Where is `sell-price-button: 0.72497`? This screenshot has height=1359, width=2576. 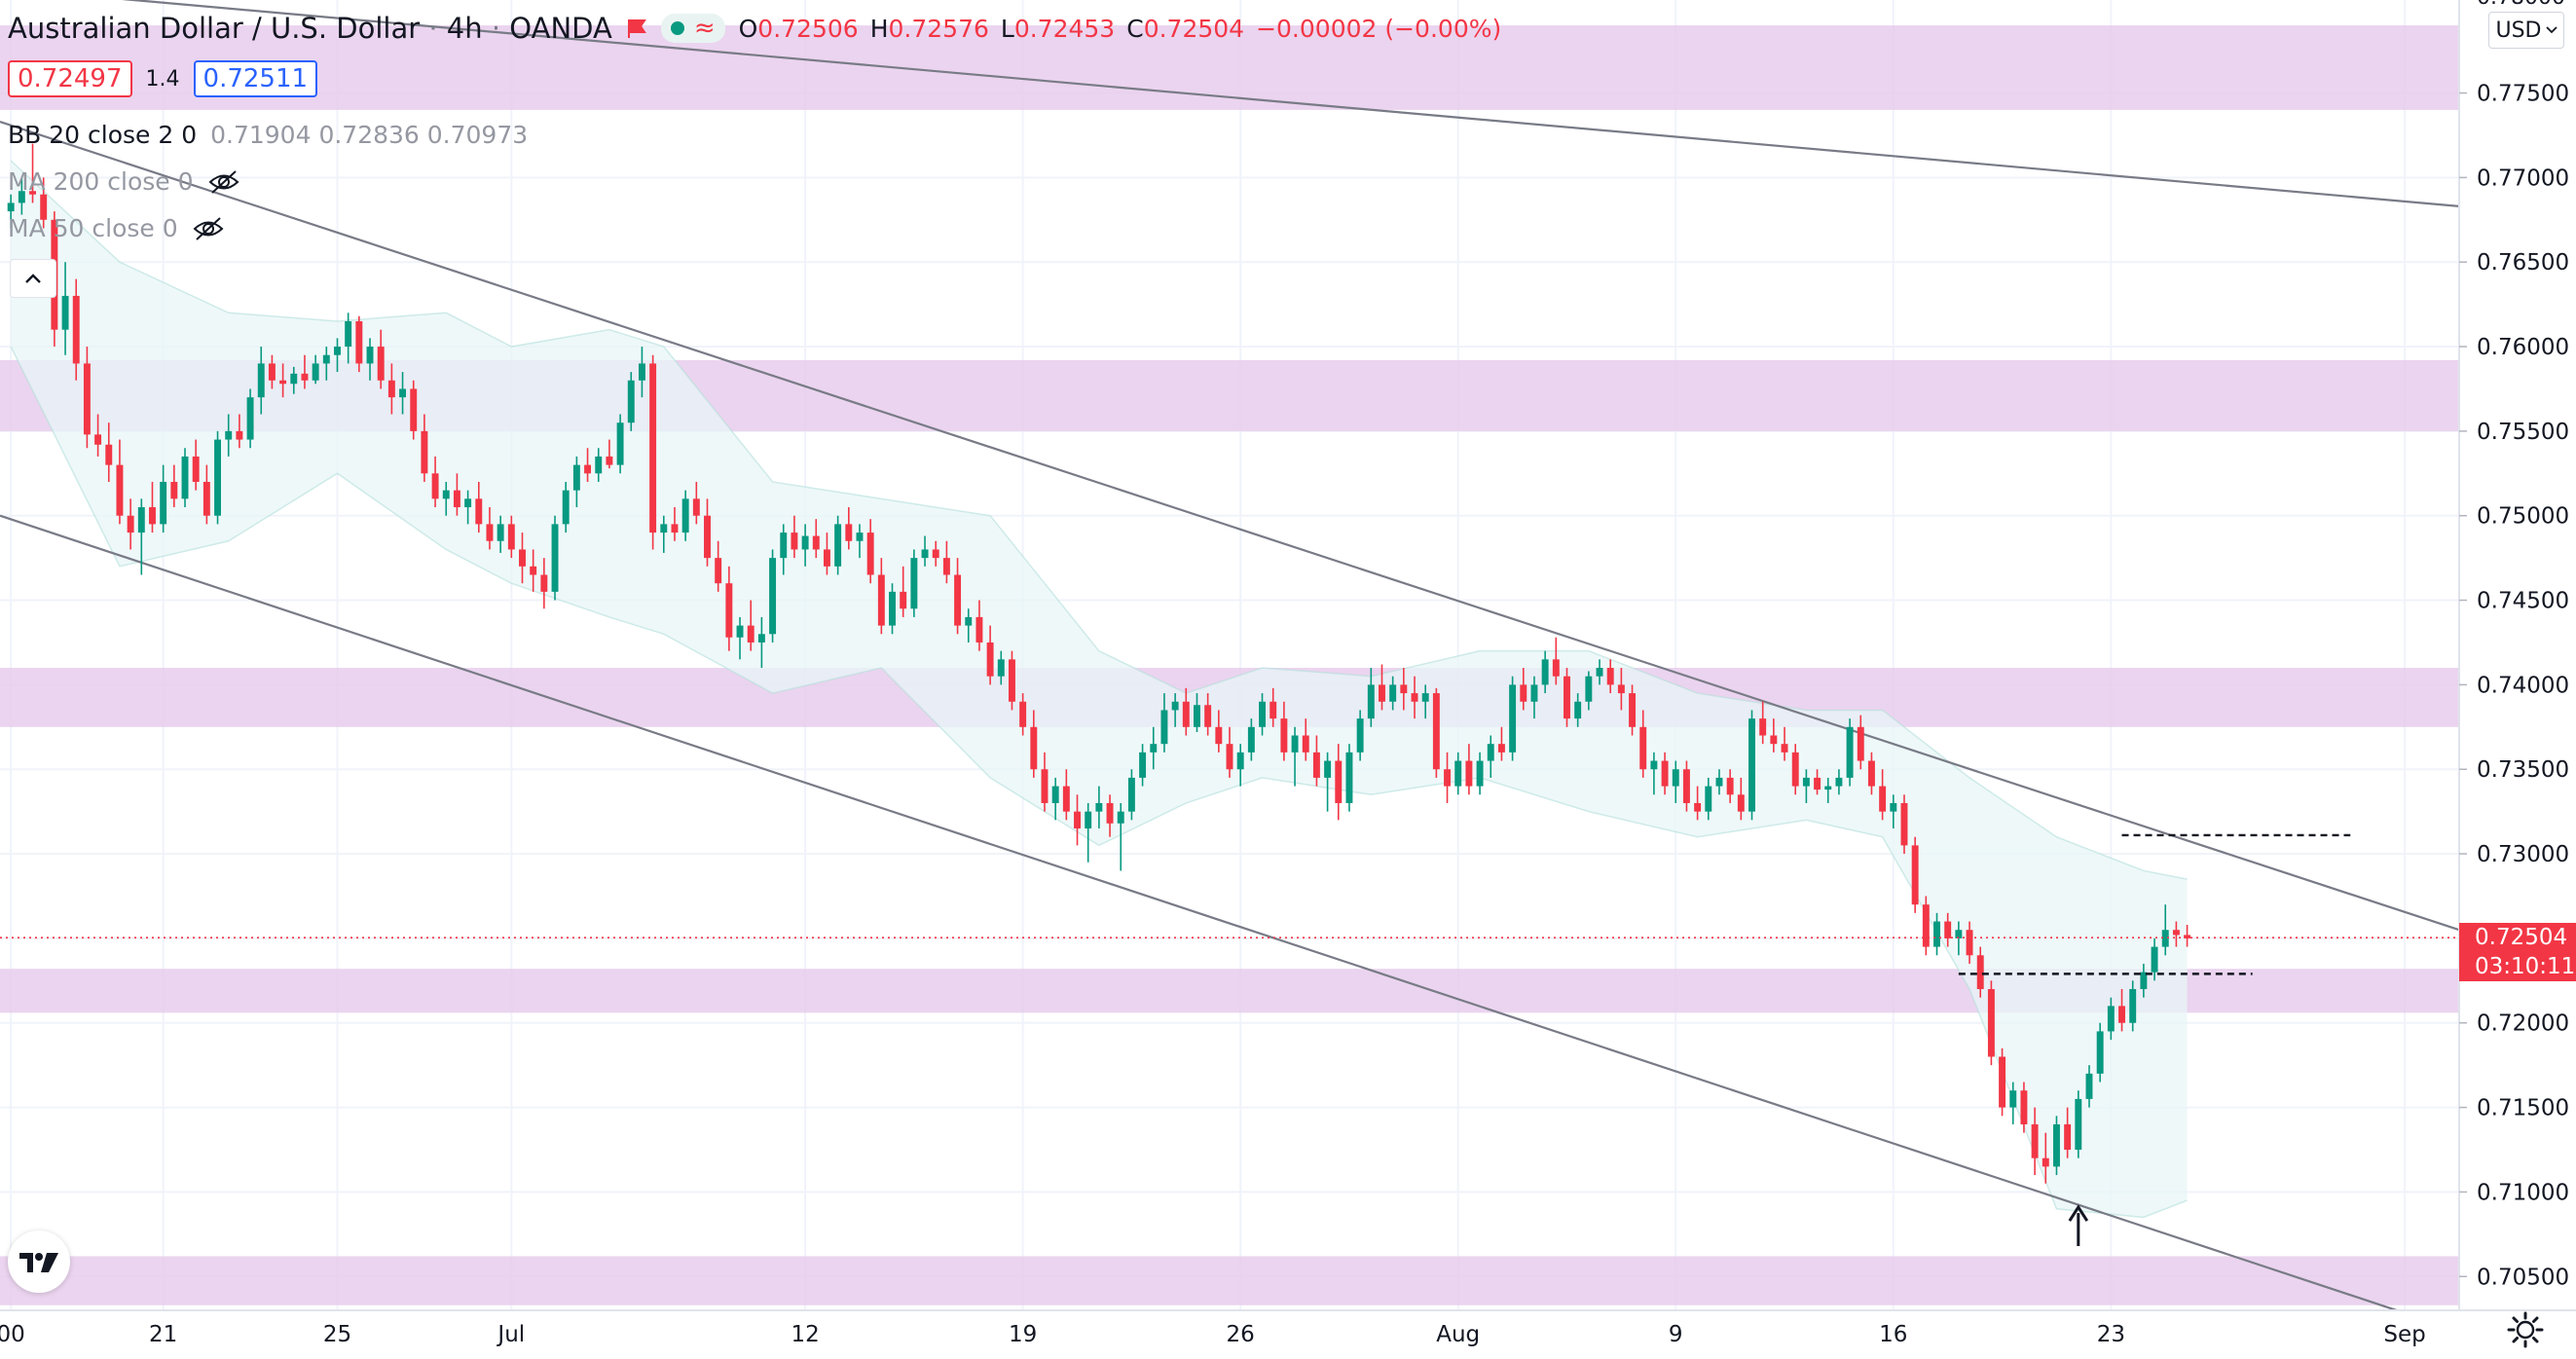
sell-price-button: 0.72497 is located at coordinates (70, 78).